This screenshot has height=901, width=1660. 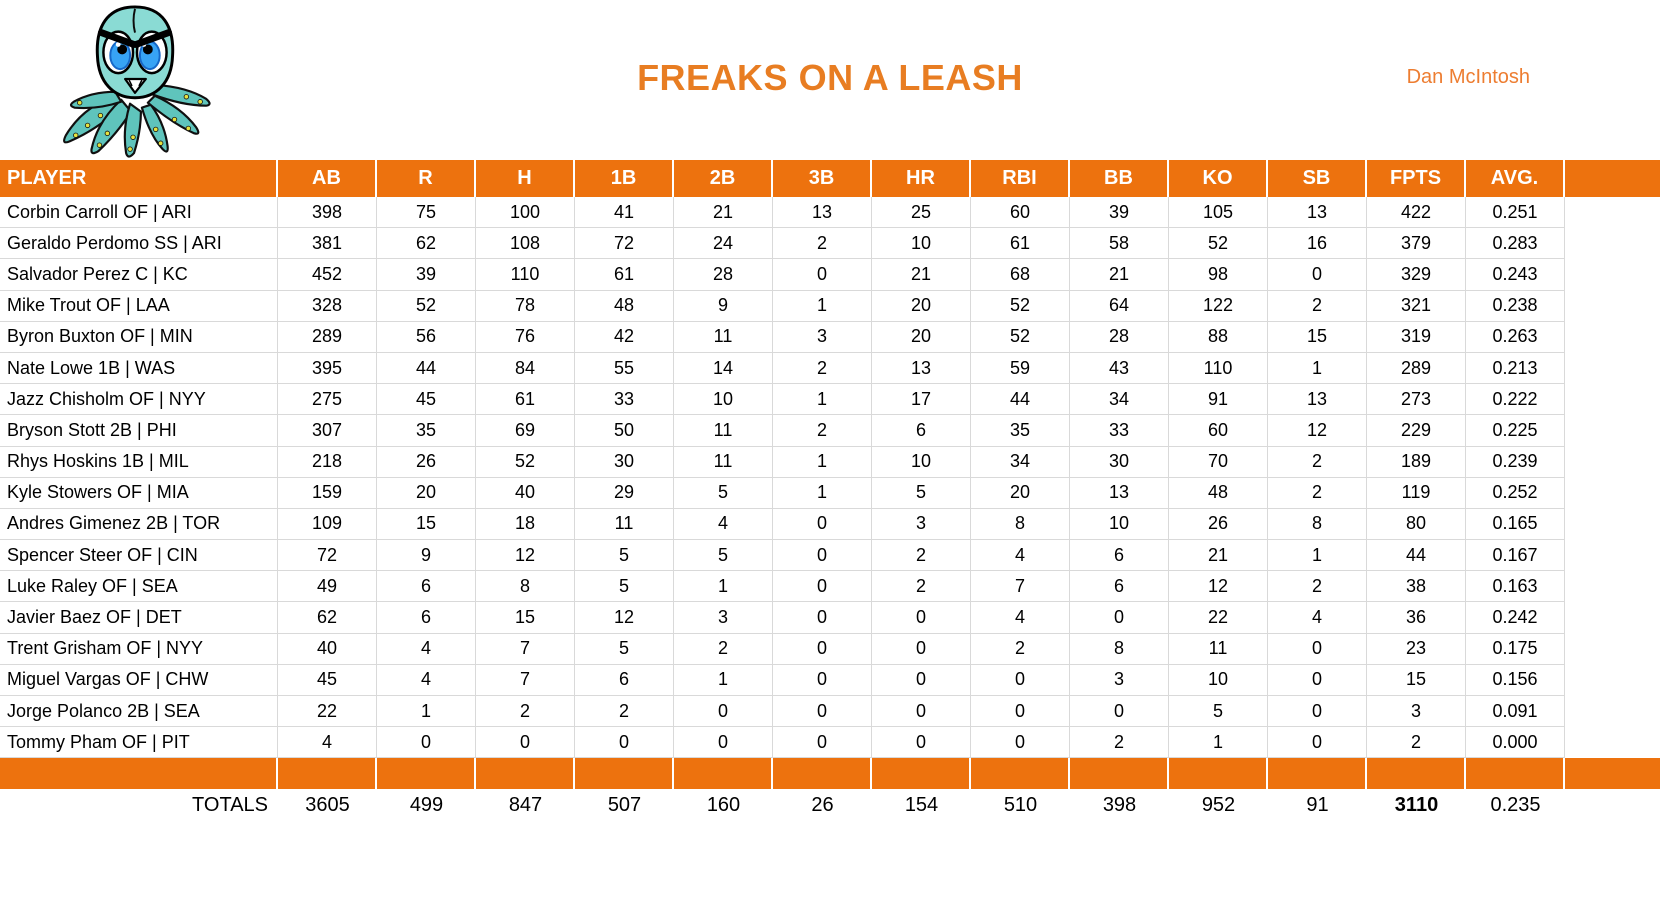 I want to click on stat-cell-rbi: 68, so click(x=1020, y=275).